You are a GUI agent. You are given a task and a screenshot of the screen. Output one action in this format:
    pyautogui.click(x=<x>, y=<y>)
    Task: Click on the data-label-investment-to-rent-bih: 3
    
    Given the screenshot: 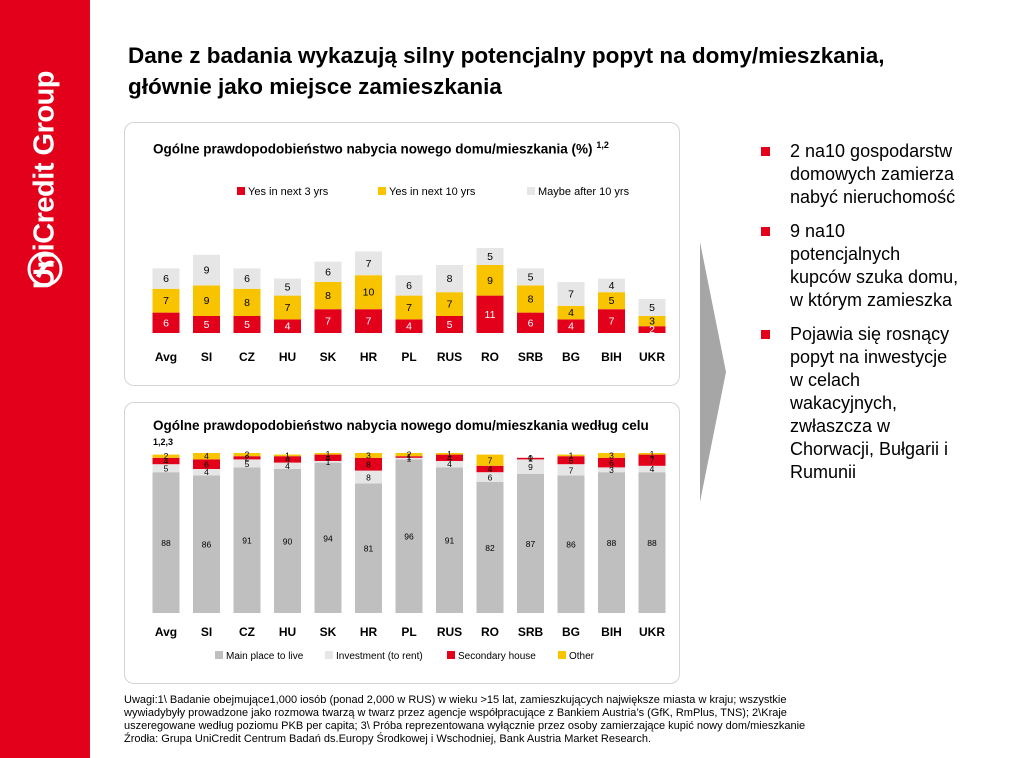 What is the action you would take?
    pyautogui.click(x=611, y=470)
    